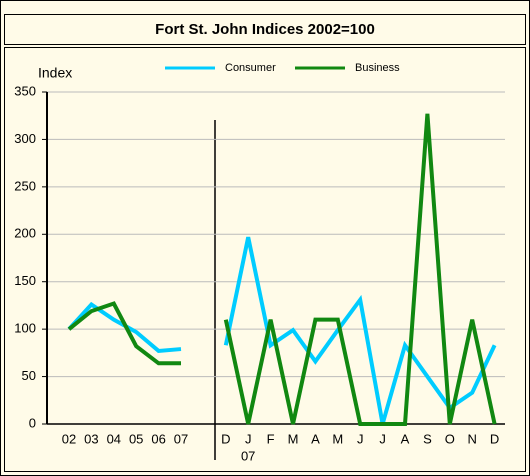 This screenshot has height=476, width=530. What do you see at coordinates (25, 90) in the screenshot?
I see `y-tick-label: 350` at bounding box center [25, 90].